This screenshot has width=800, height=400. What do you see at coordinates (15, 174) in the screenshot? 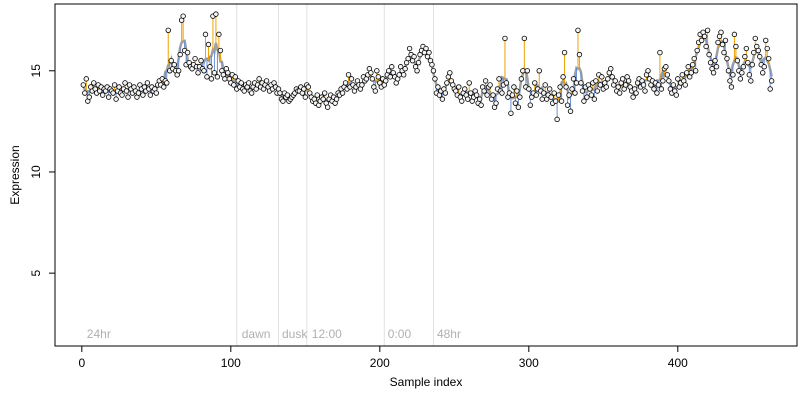
I see `y-axis-label: Expression` at bounding box center [15, 174].